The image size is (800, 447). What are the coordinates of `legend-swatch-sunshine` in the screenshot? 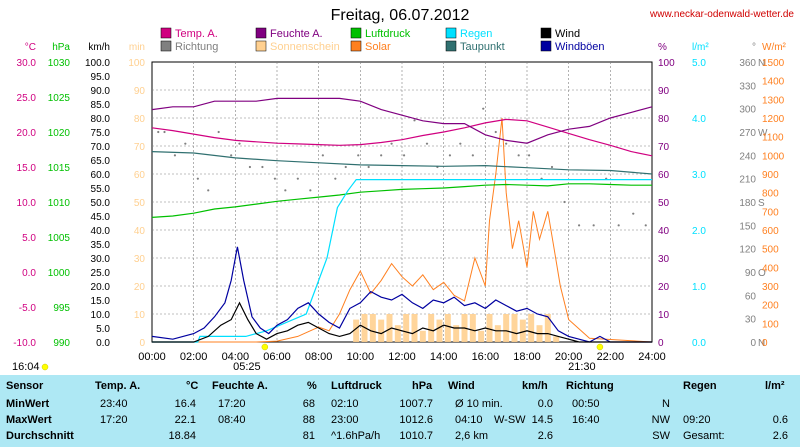 It's located at (261, 46).